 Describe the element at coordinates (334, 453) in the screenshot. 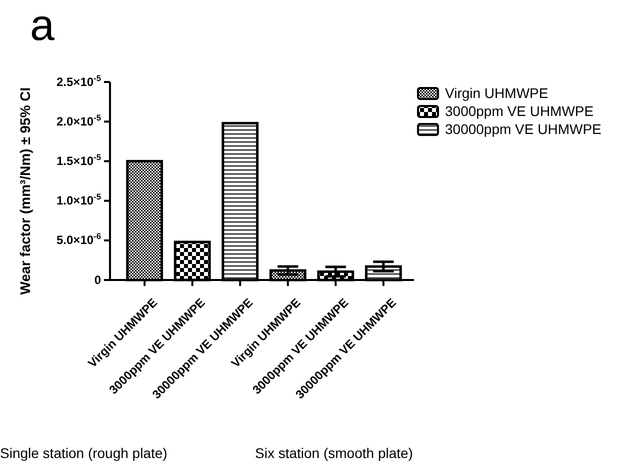

I see `text: Six station (smooth plate)` at that location.